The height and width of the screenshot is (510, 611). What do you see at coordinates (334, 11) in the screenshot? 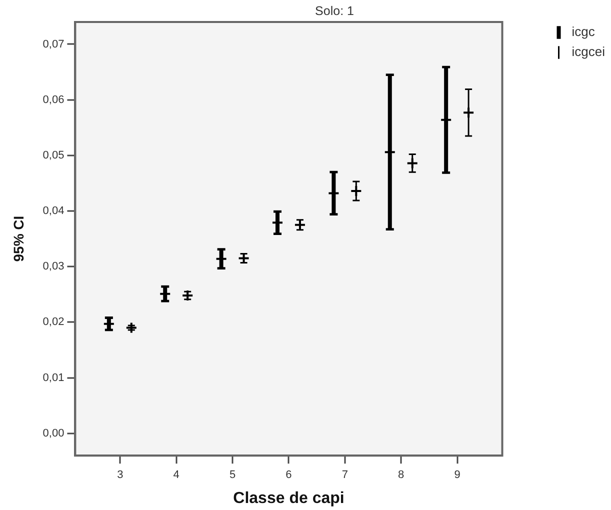
I see `chart-title: Solo: 1` at bounding box center [334, 11].